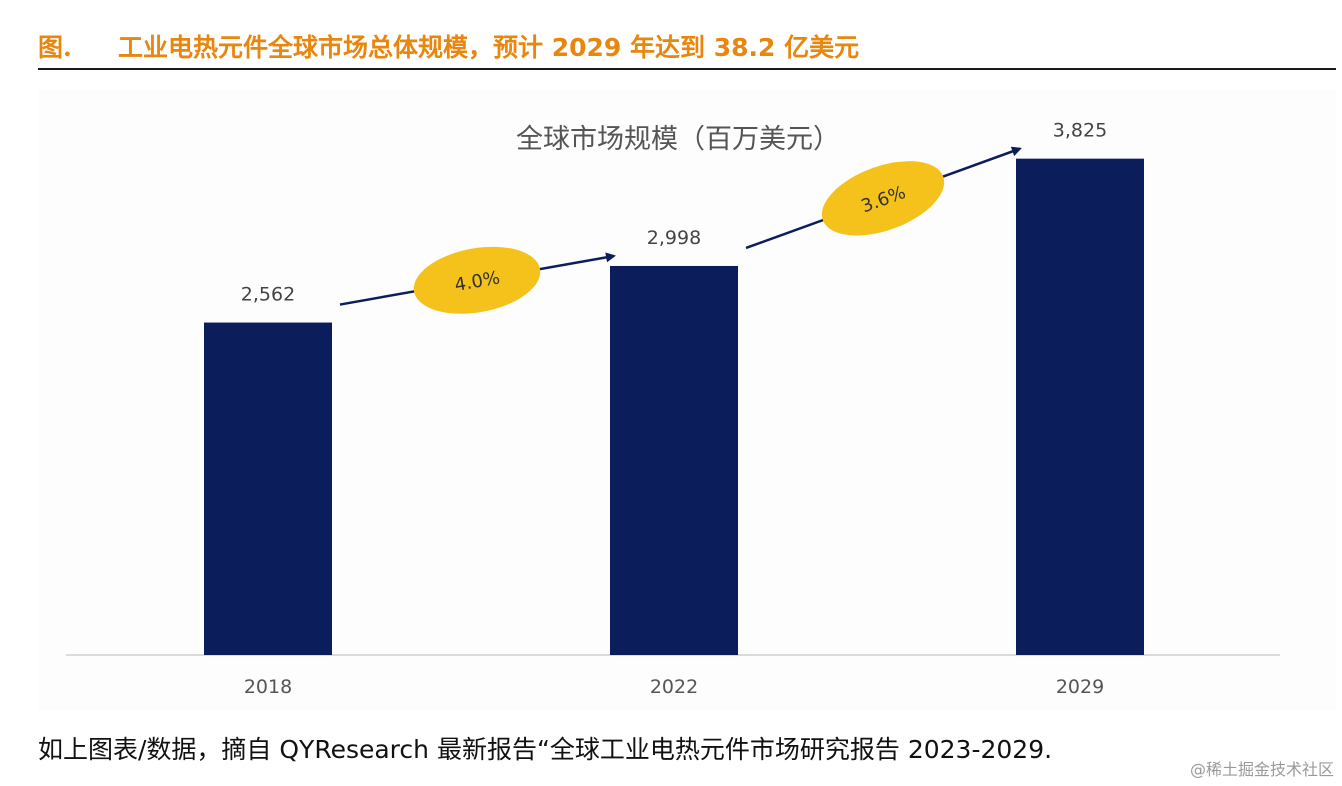  I want to click on x-tick-2022: 2022, so click(674, 687).